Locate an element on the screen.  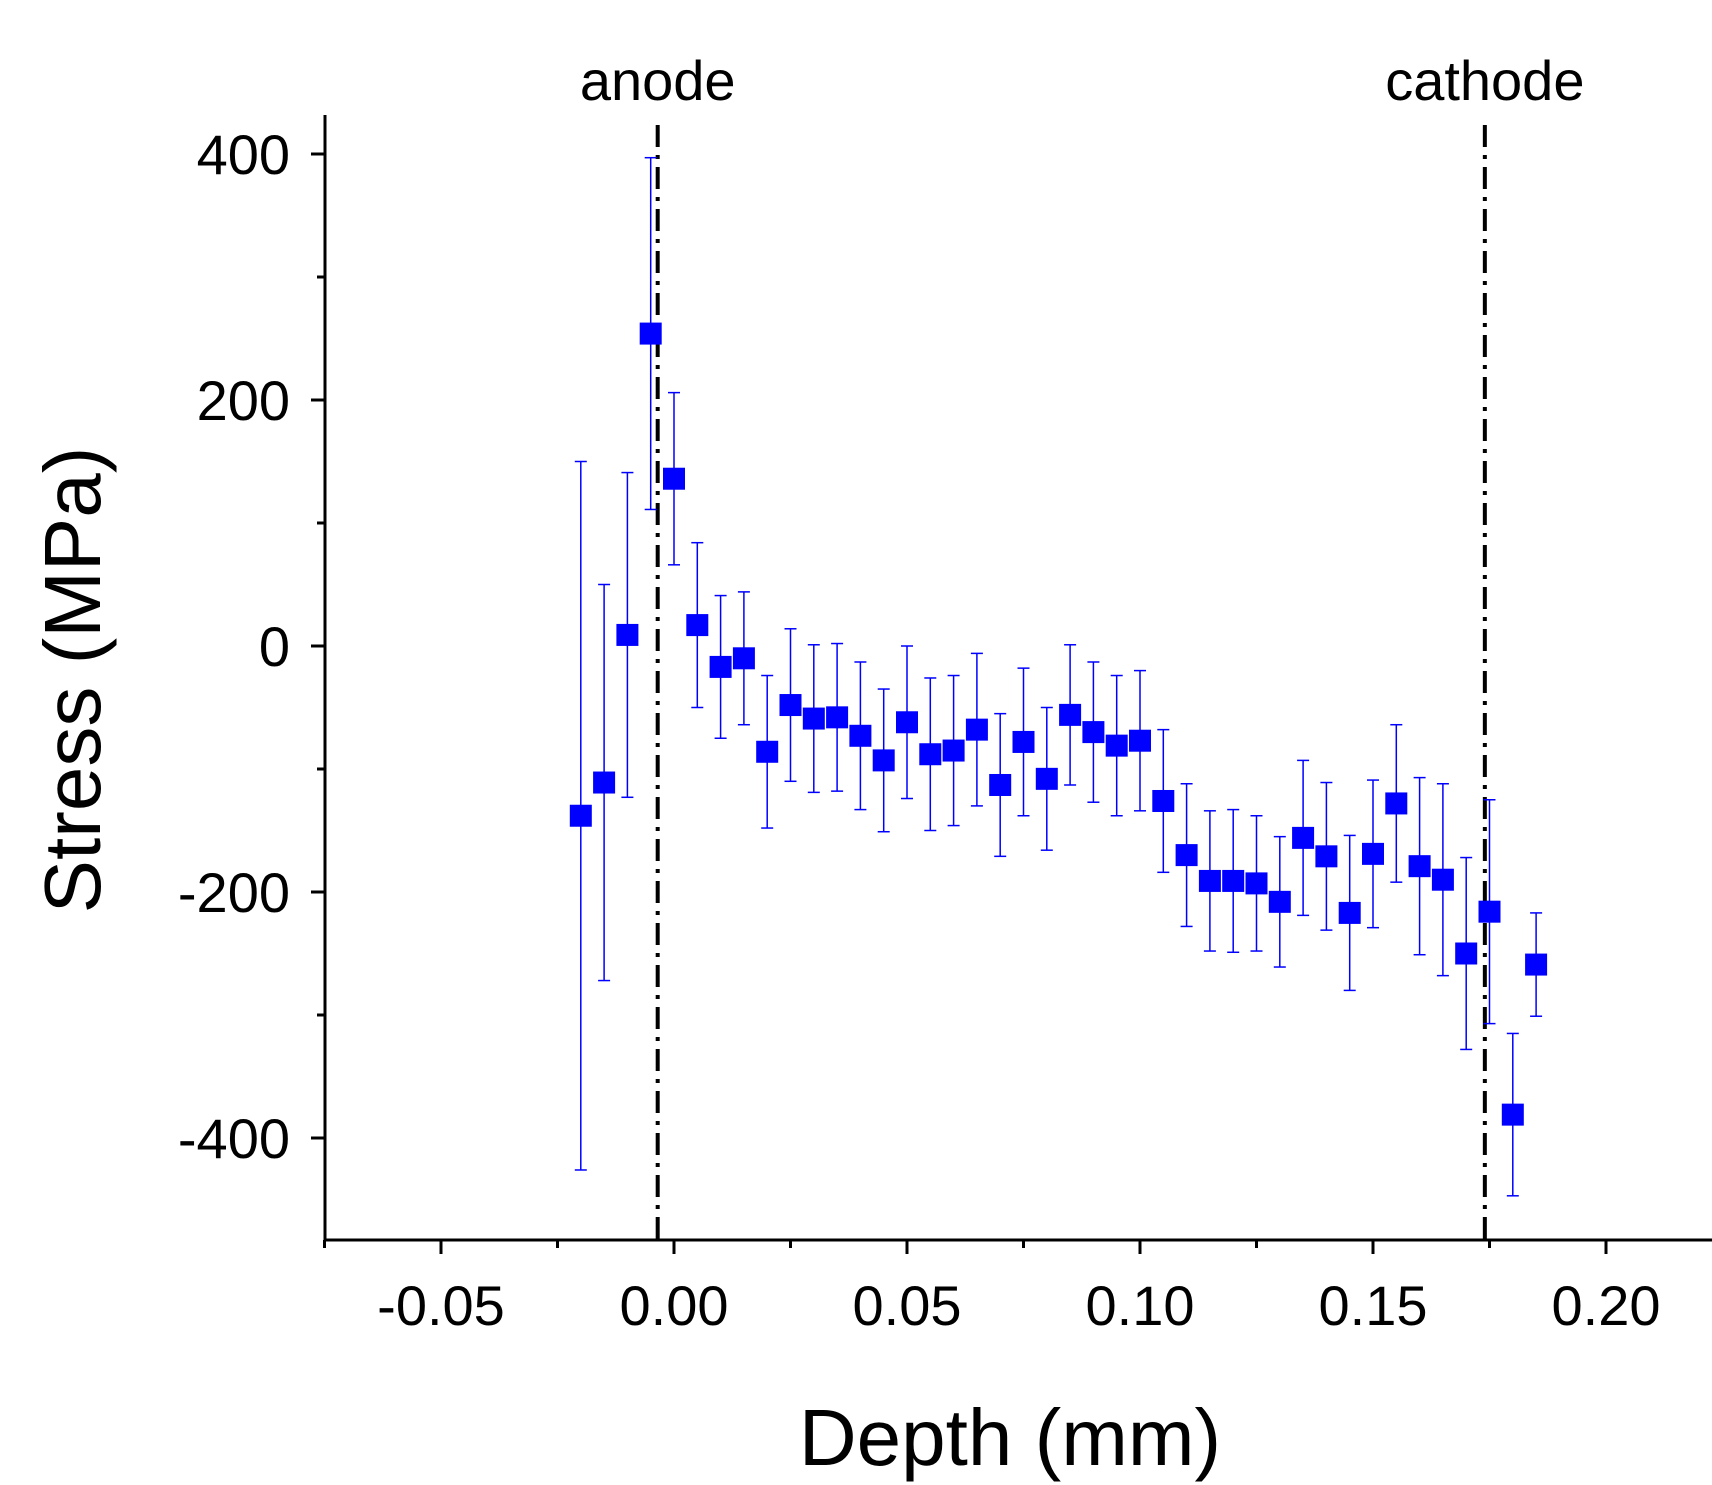
y-tick-label: 200 is located at coordinates (243, 400).